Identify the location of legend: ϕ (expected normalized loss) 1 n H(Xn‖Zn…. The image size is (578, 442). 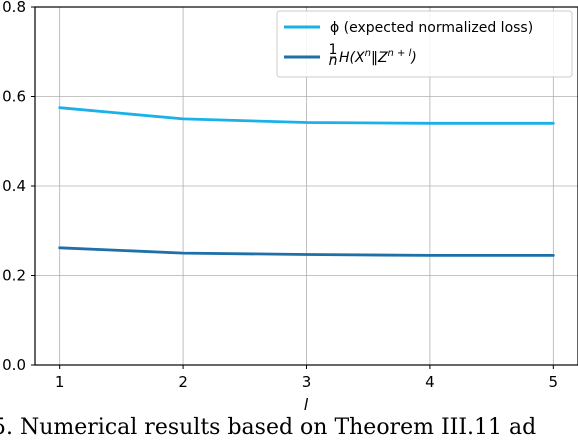
(424, 44).